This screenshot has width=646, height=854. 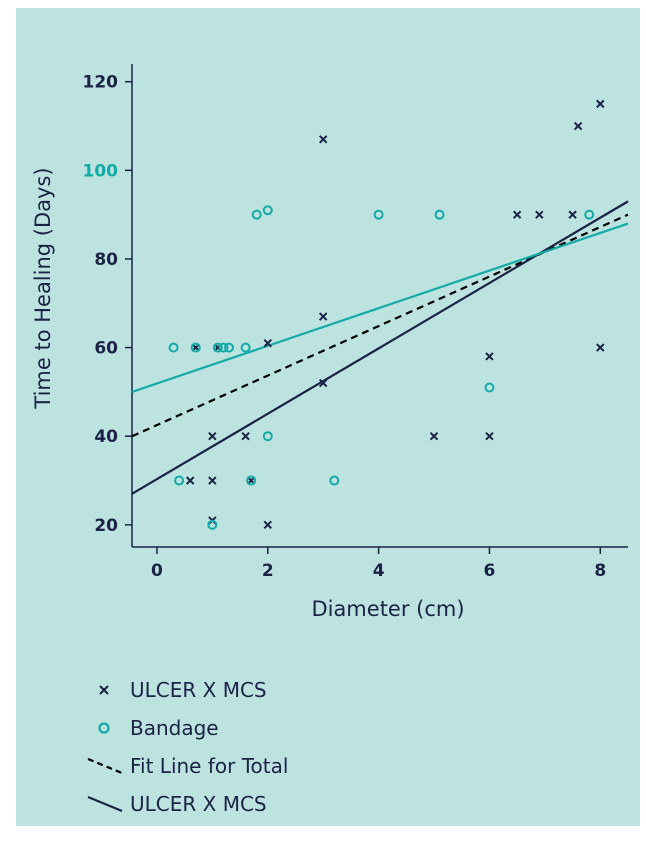 What do you see at coordinates (174, 728) in the screenshot?
I see `legend-label: Bandage` at bounding box center [174, 728].